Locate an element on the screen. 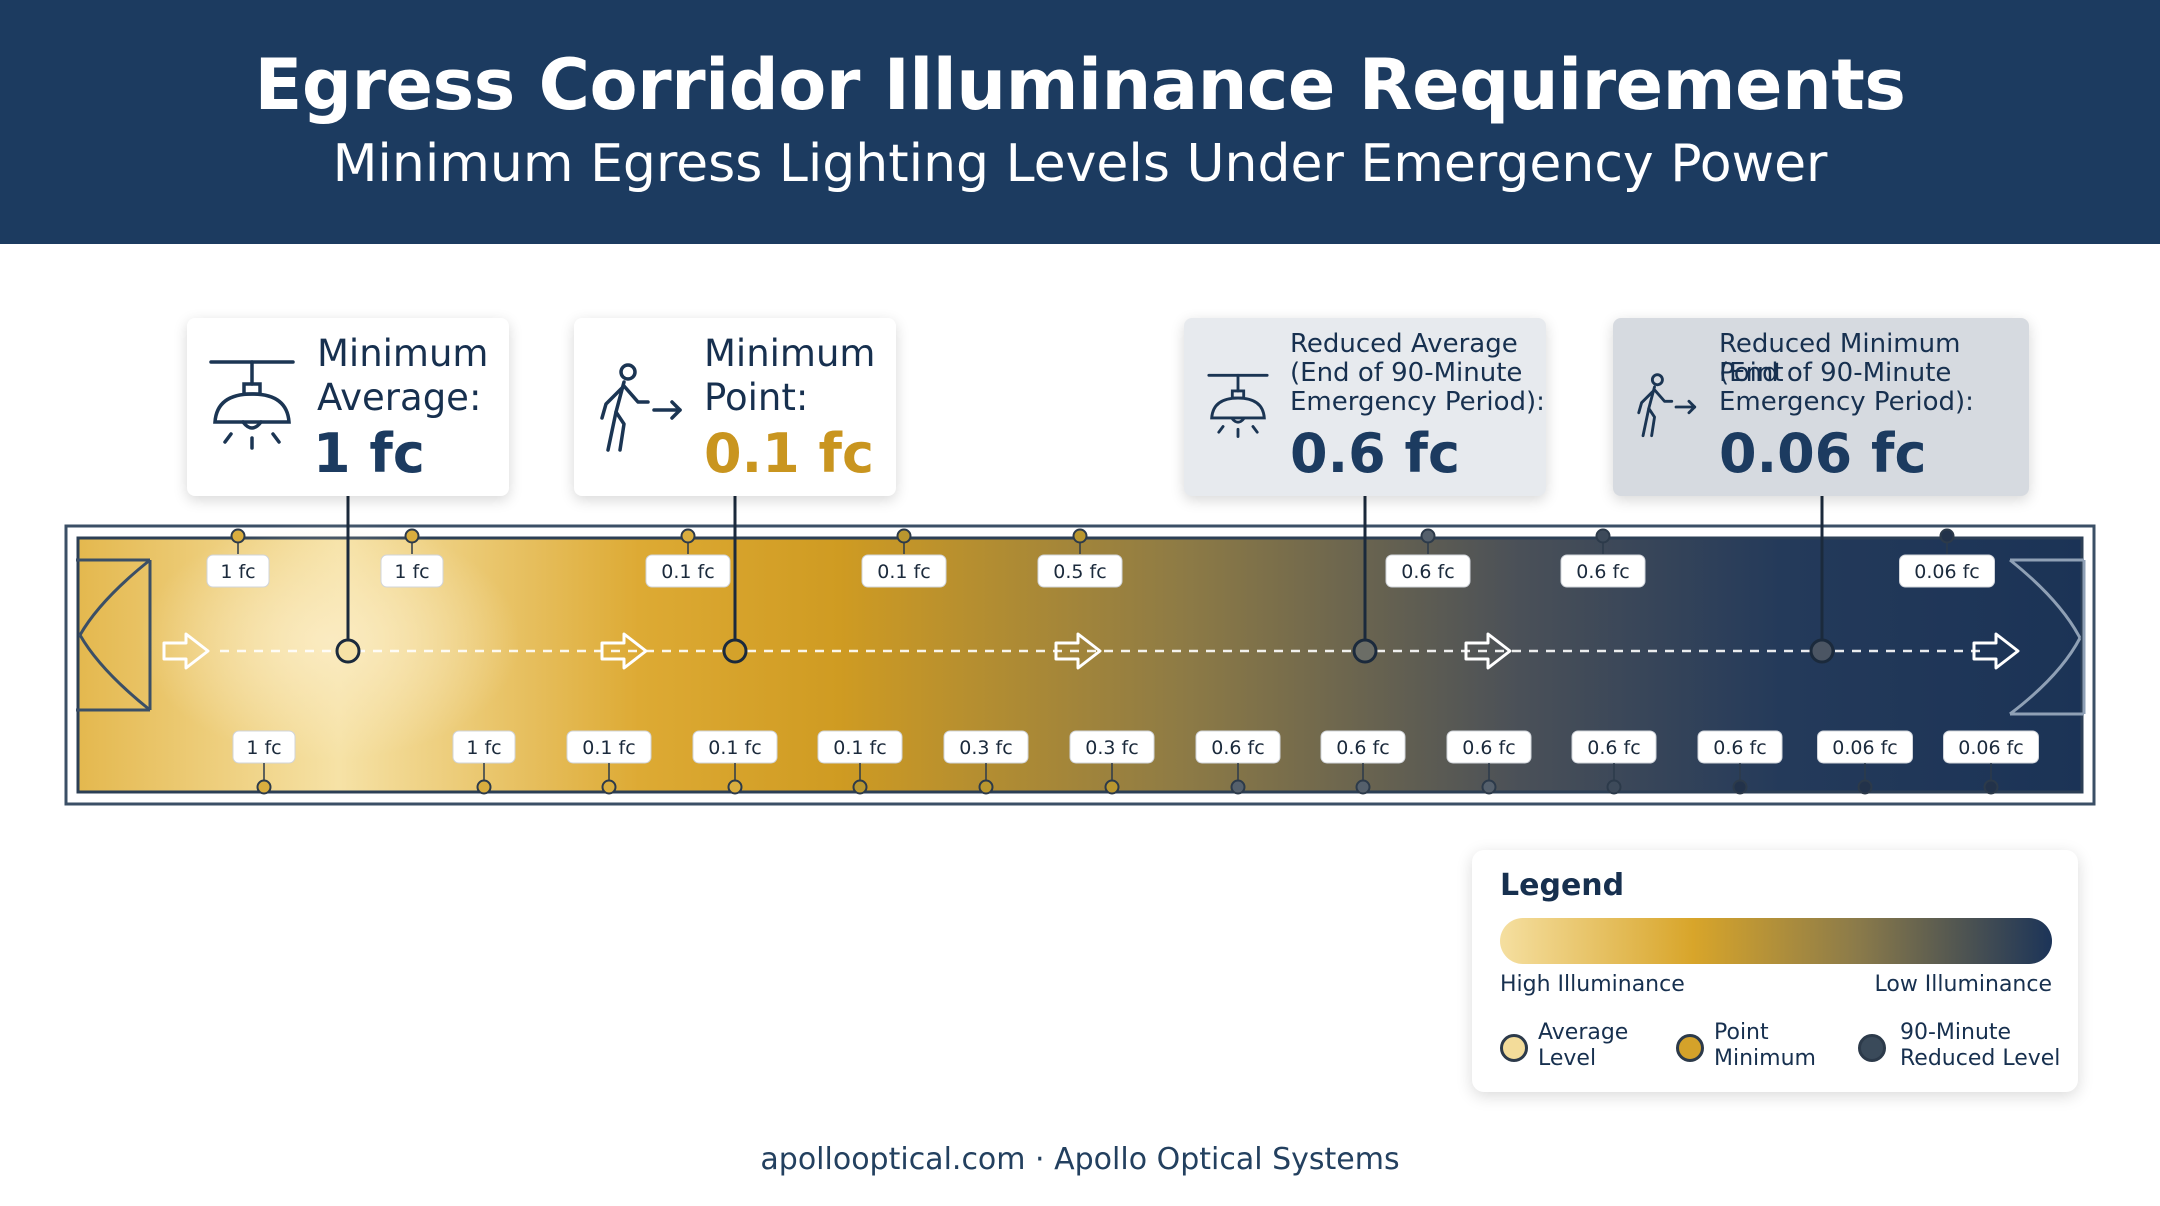  card-minimum-point: Minimum Point: 0.1 fc is located at coordinates (735, 407).